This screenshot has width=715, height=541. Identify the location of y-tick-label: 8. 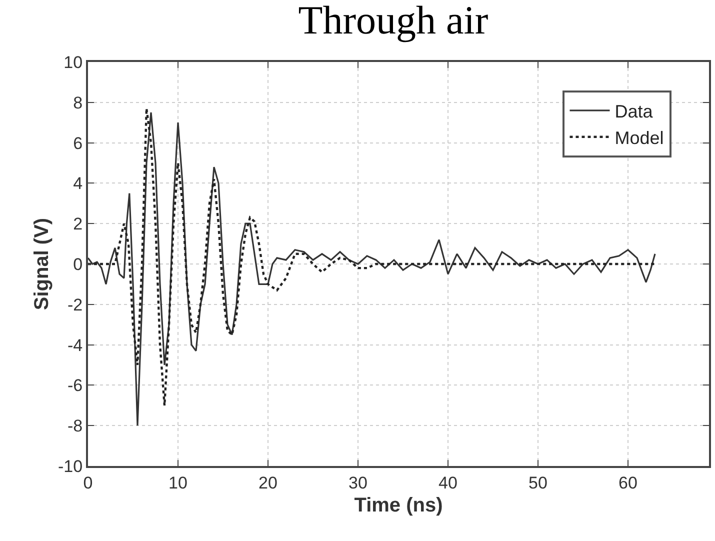
(78, 102).